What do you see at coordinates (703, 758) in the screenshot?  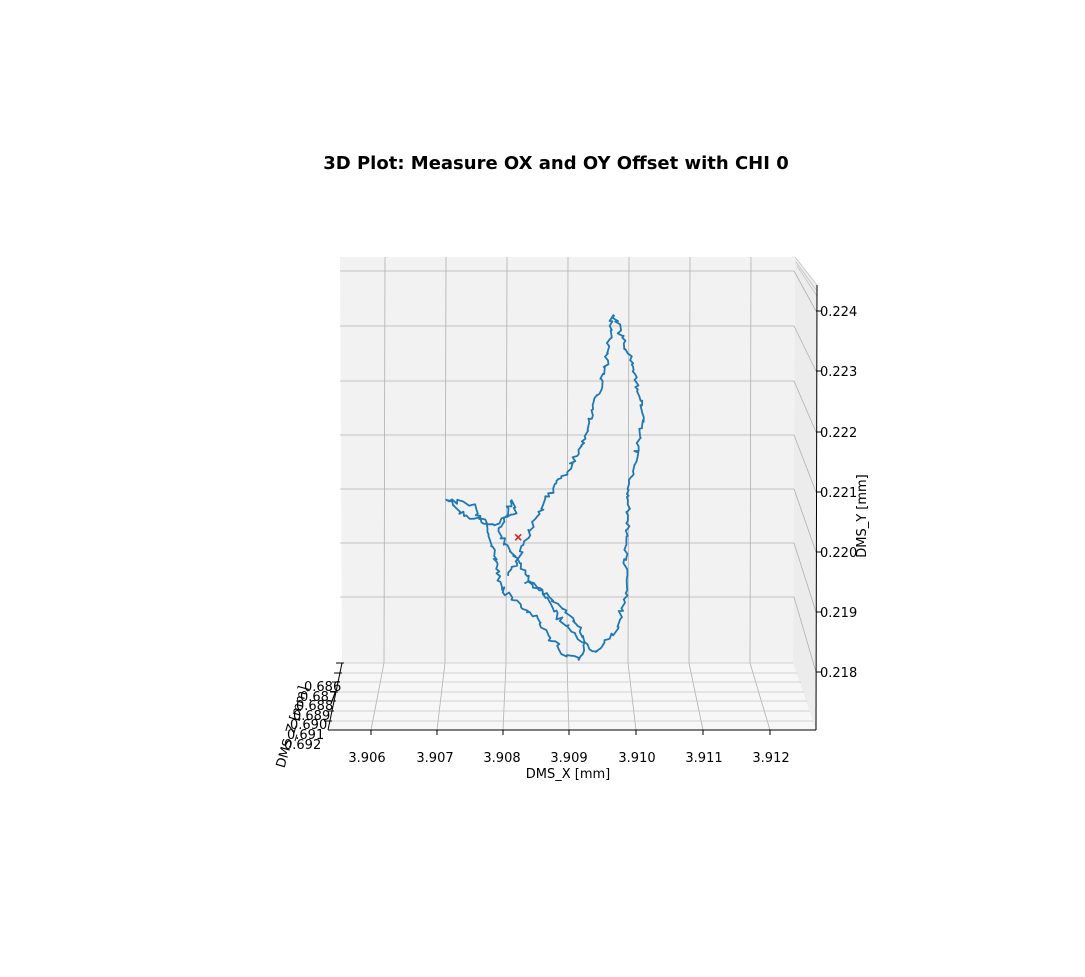 I see `x-tick-label: 3.911` at bounding box center [703, 758].